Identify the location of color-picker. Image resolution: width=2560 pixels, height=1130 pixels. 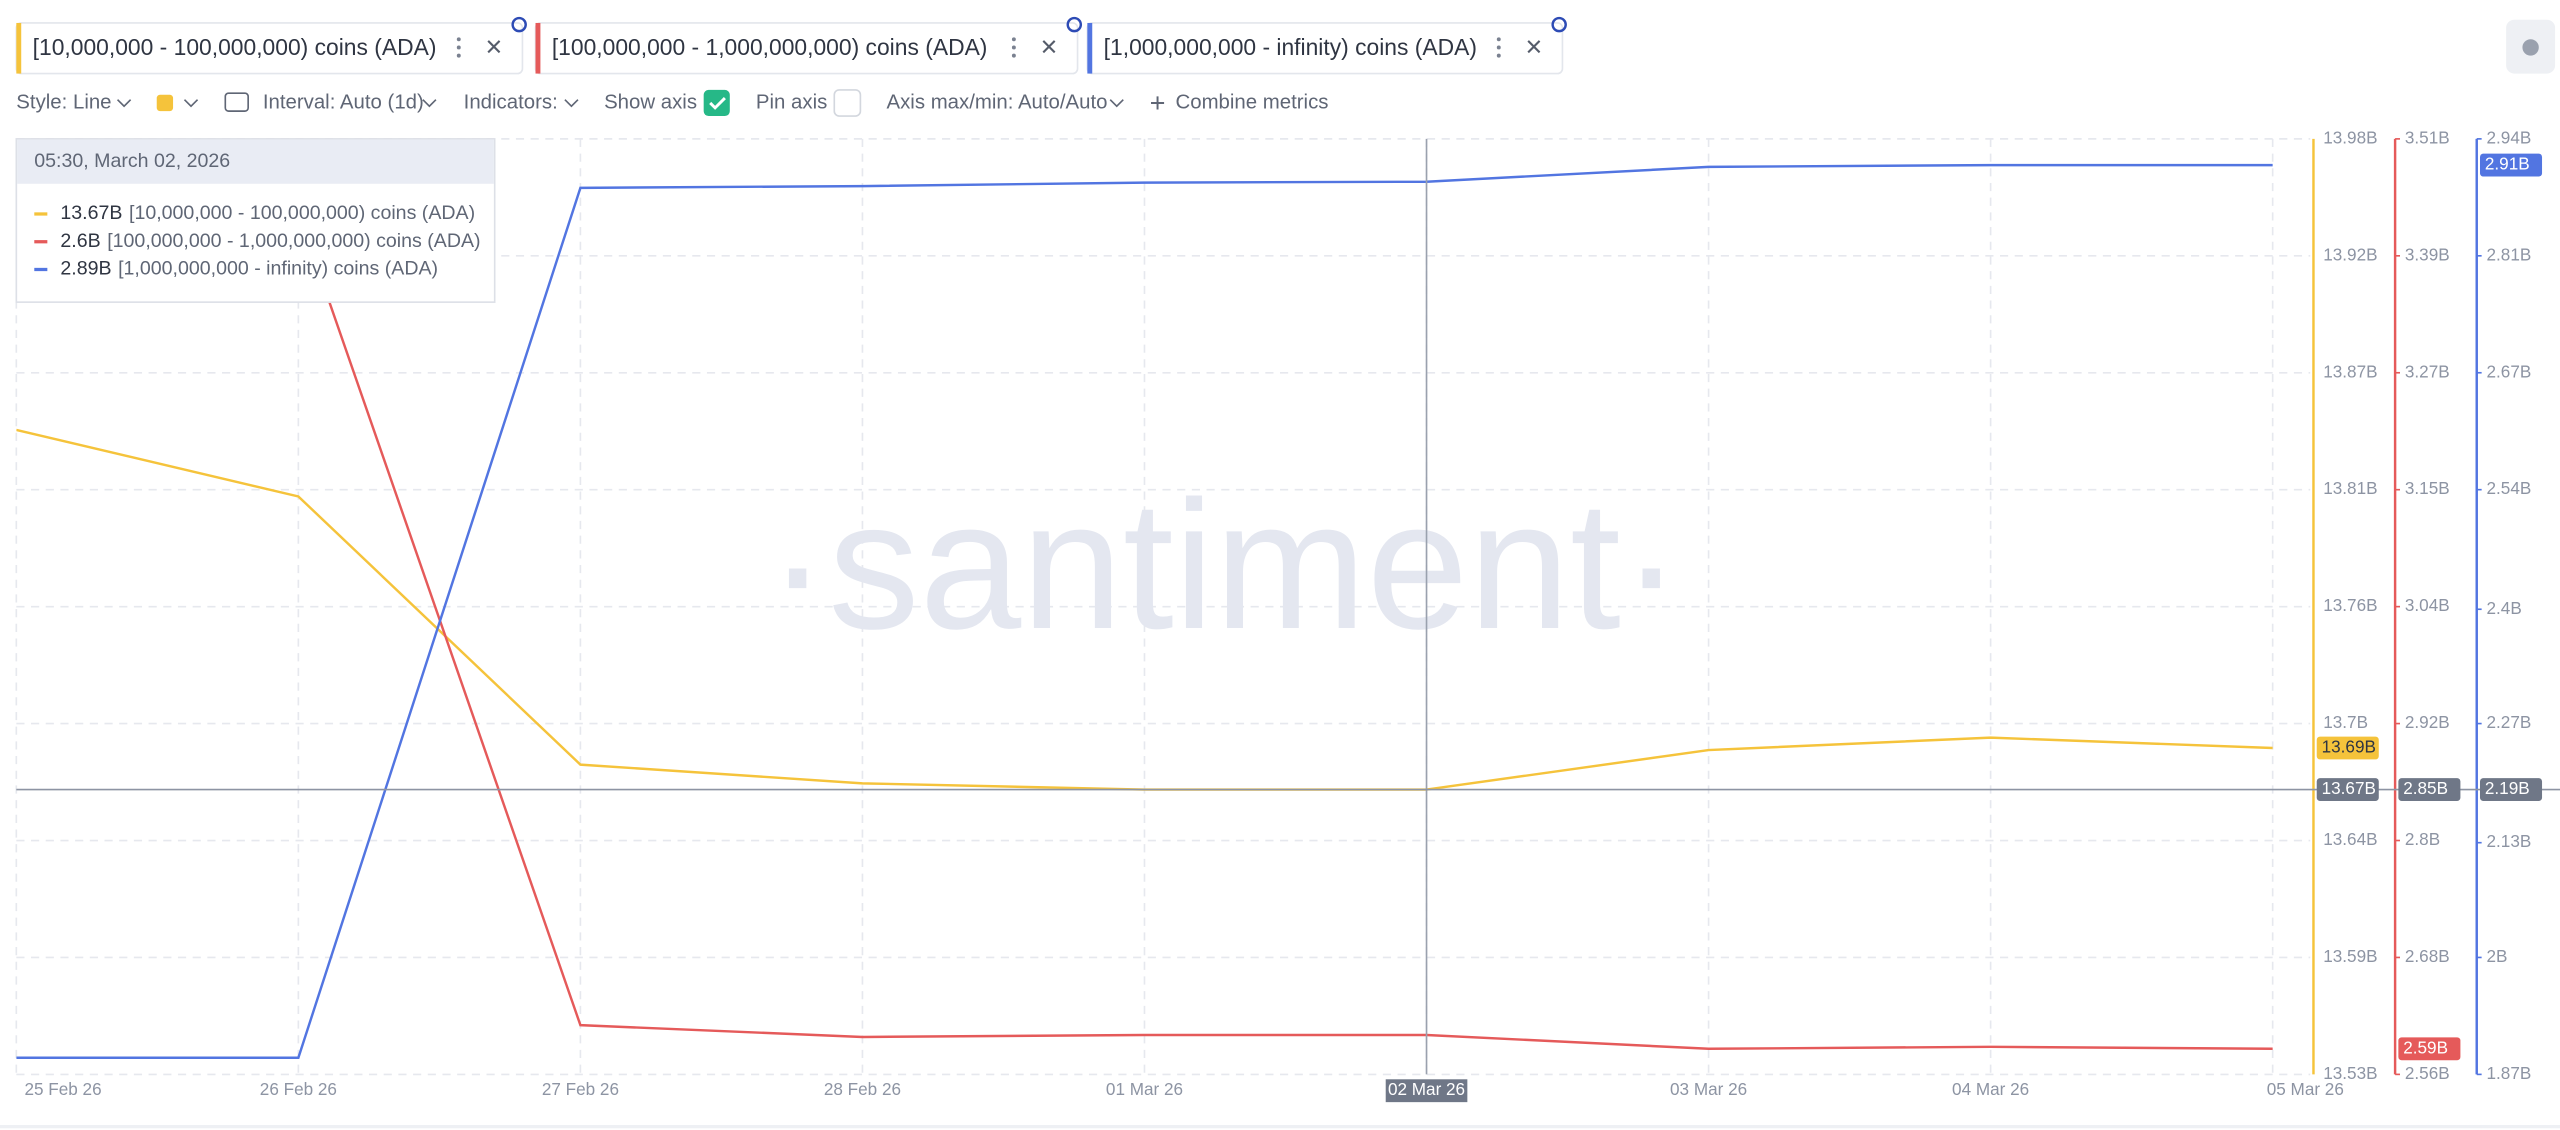
(165, 103).